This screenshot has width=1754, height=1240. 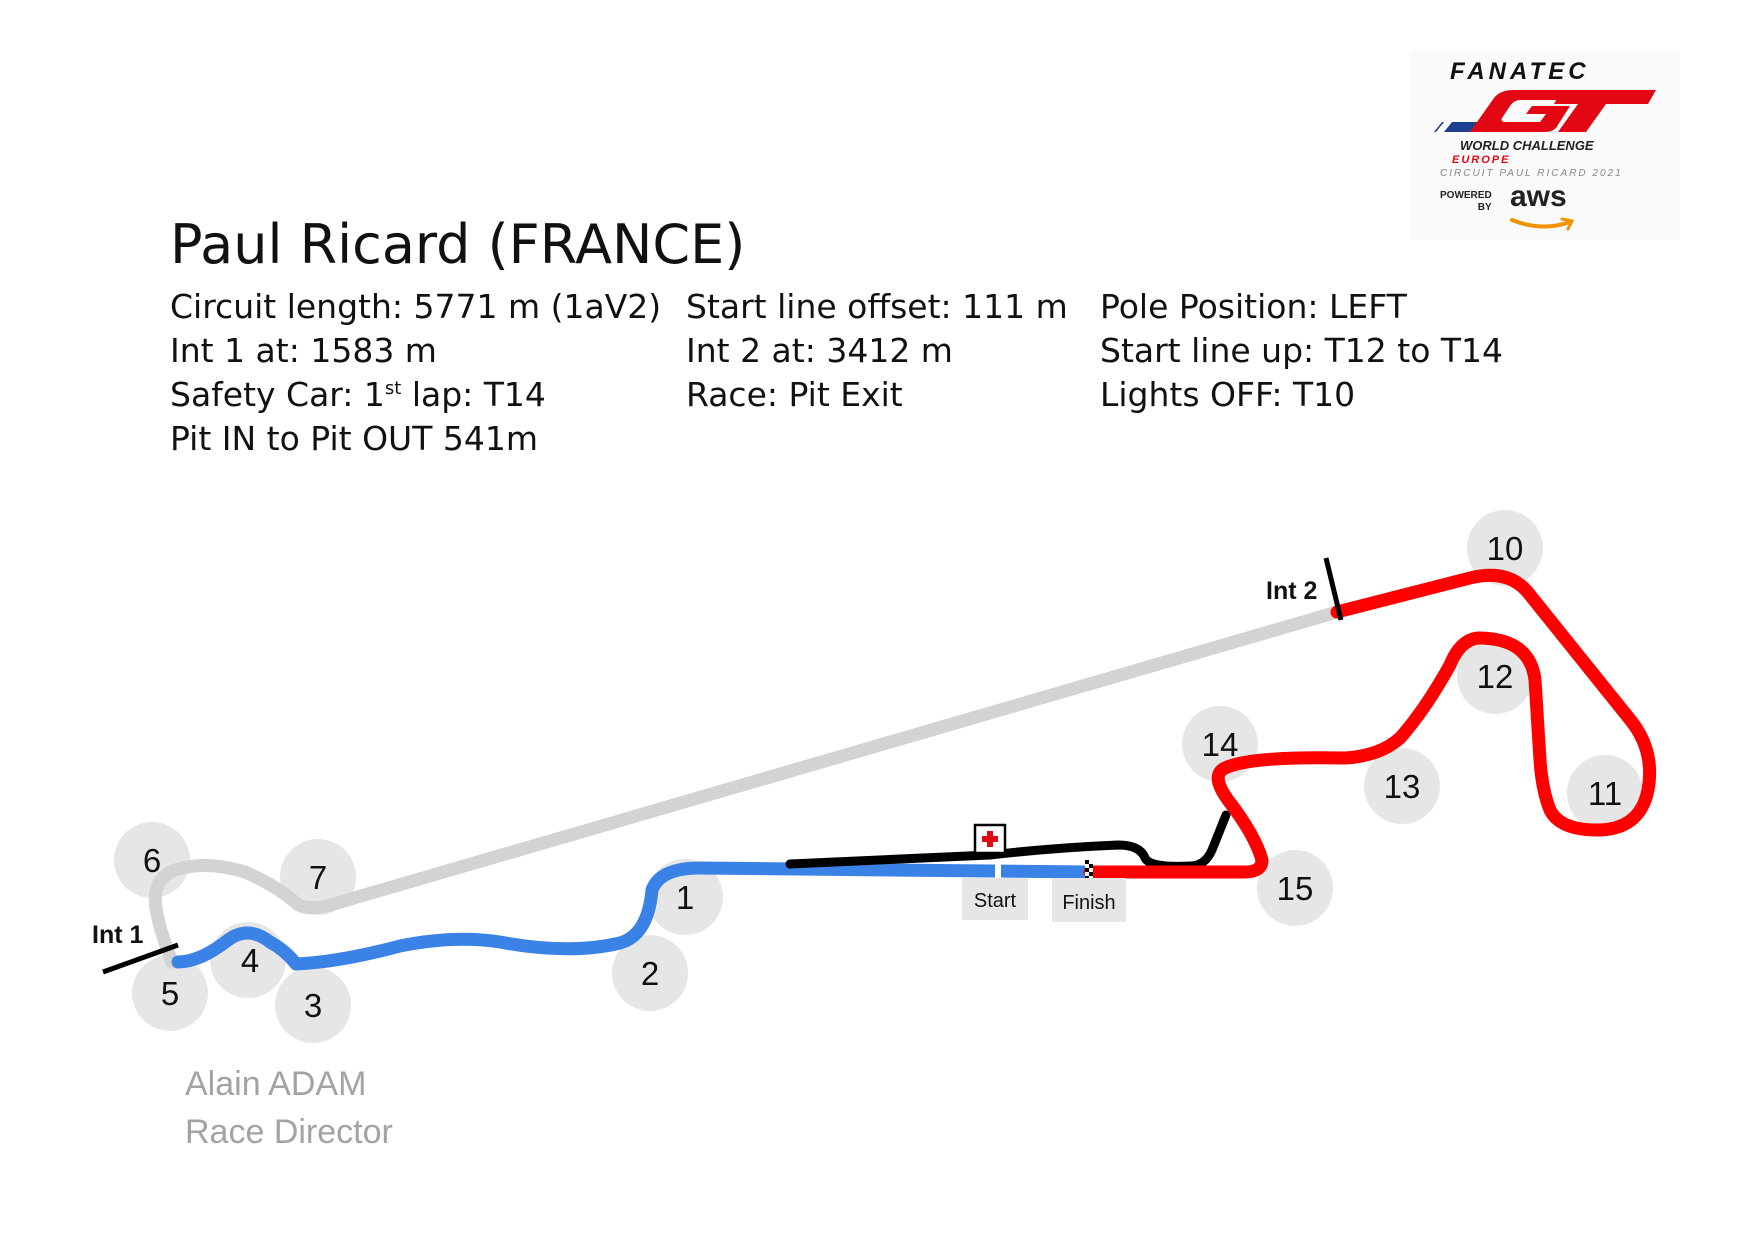 What do you see at coordinates (1370, 723) in the screenshot?
I see `sector-3-track` at bounding box center [1370, 723].